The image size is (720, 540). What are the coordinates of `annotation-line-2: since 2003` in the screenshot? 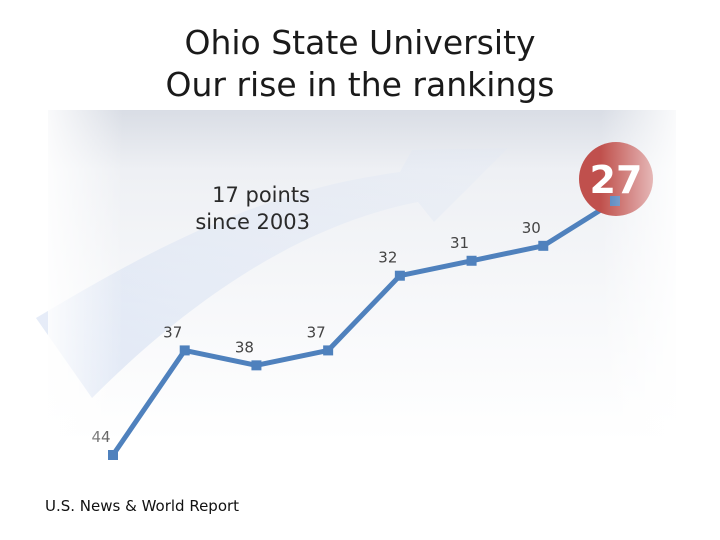 It's located at (252, 222).